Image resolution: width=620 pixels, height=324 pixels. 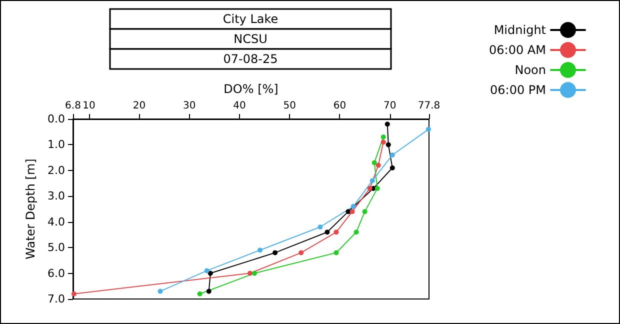 I want to click on legend-label: Midnight, so click(x=520, y=30).